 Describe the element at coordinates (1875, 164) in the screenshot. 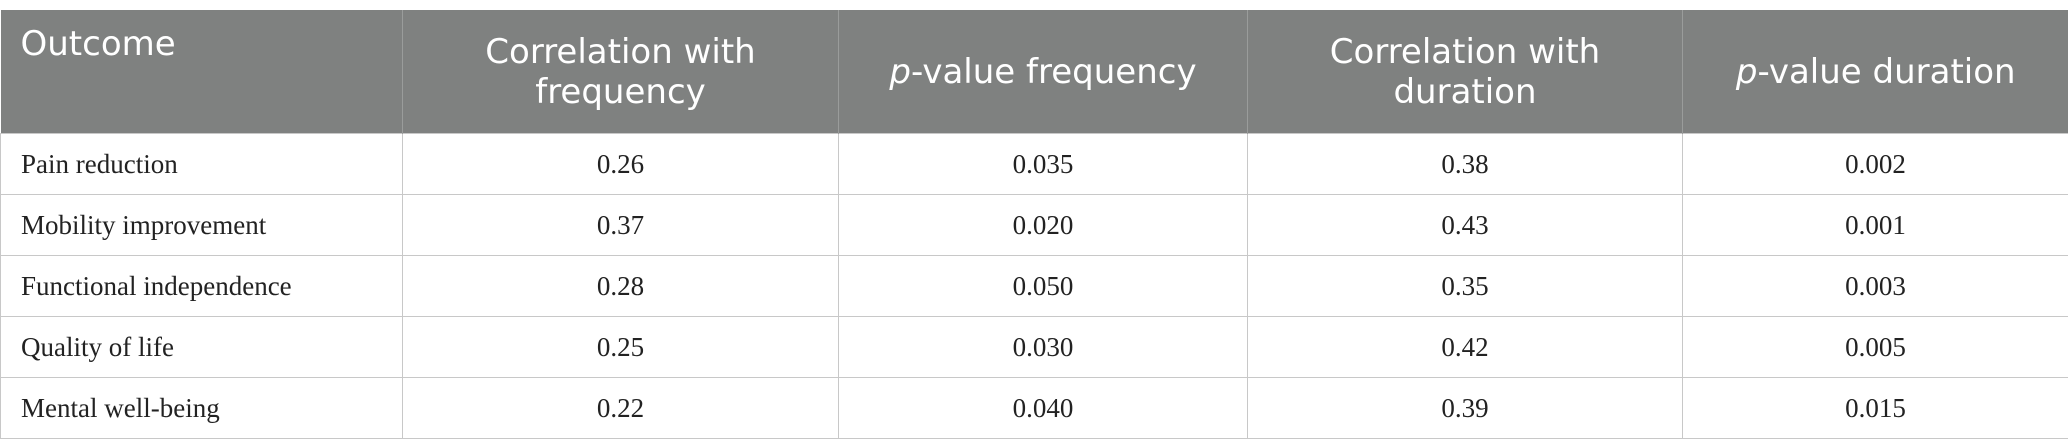

I see `table-cell: 0.002` at that location.